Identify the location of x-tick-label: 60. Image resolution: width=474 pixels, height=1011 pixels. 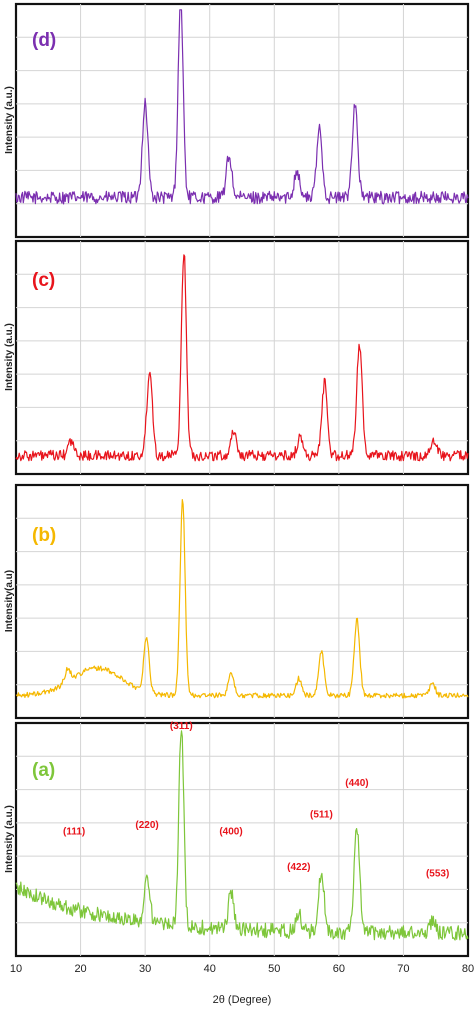
(339, 969).